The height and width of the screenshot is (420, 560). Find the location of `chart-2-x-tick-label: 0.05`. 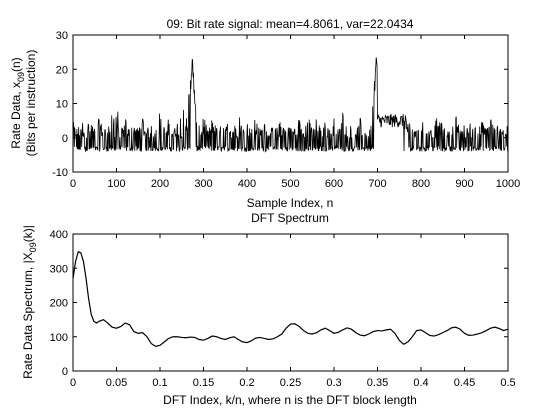

chart-2-x-tick-label: 0.05 is located at coordinates (116, 383).